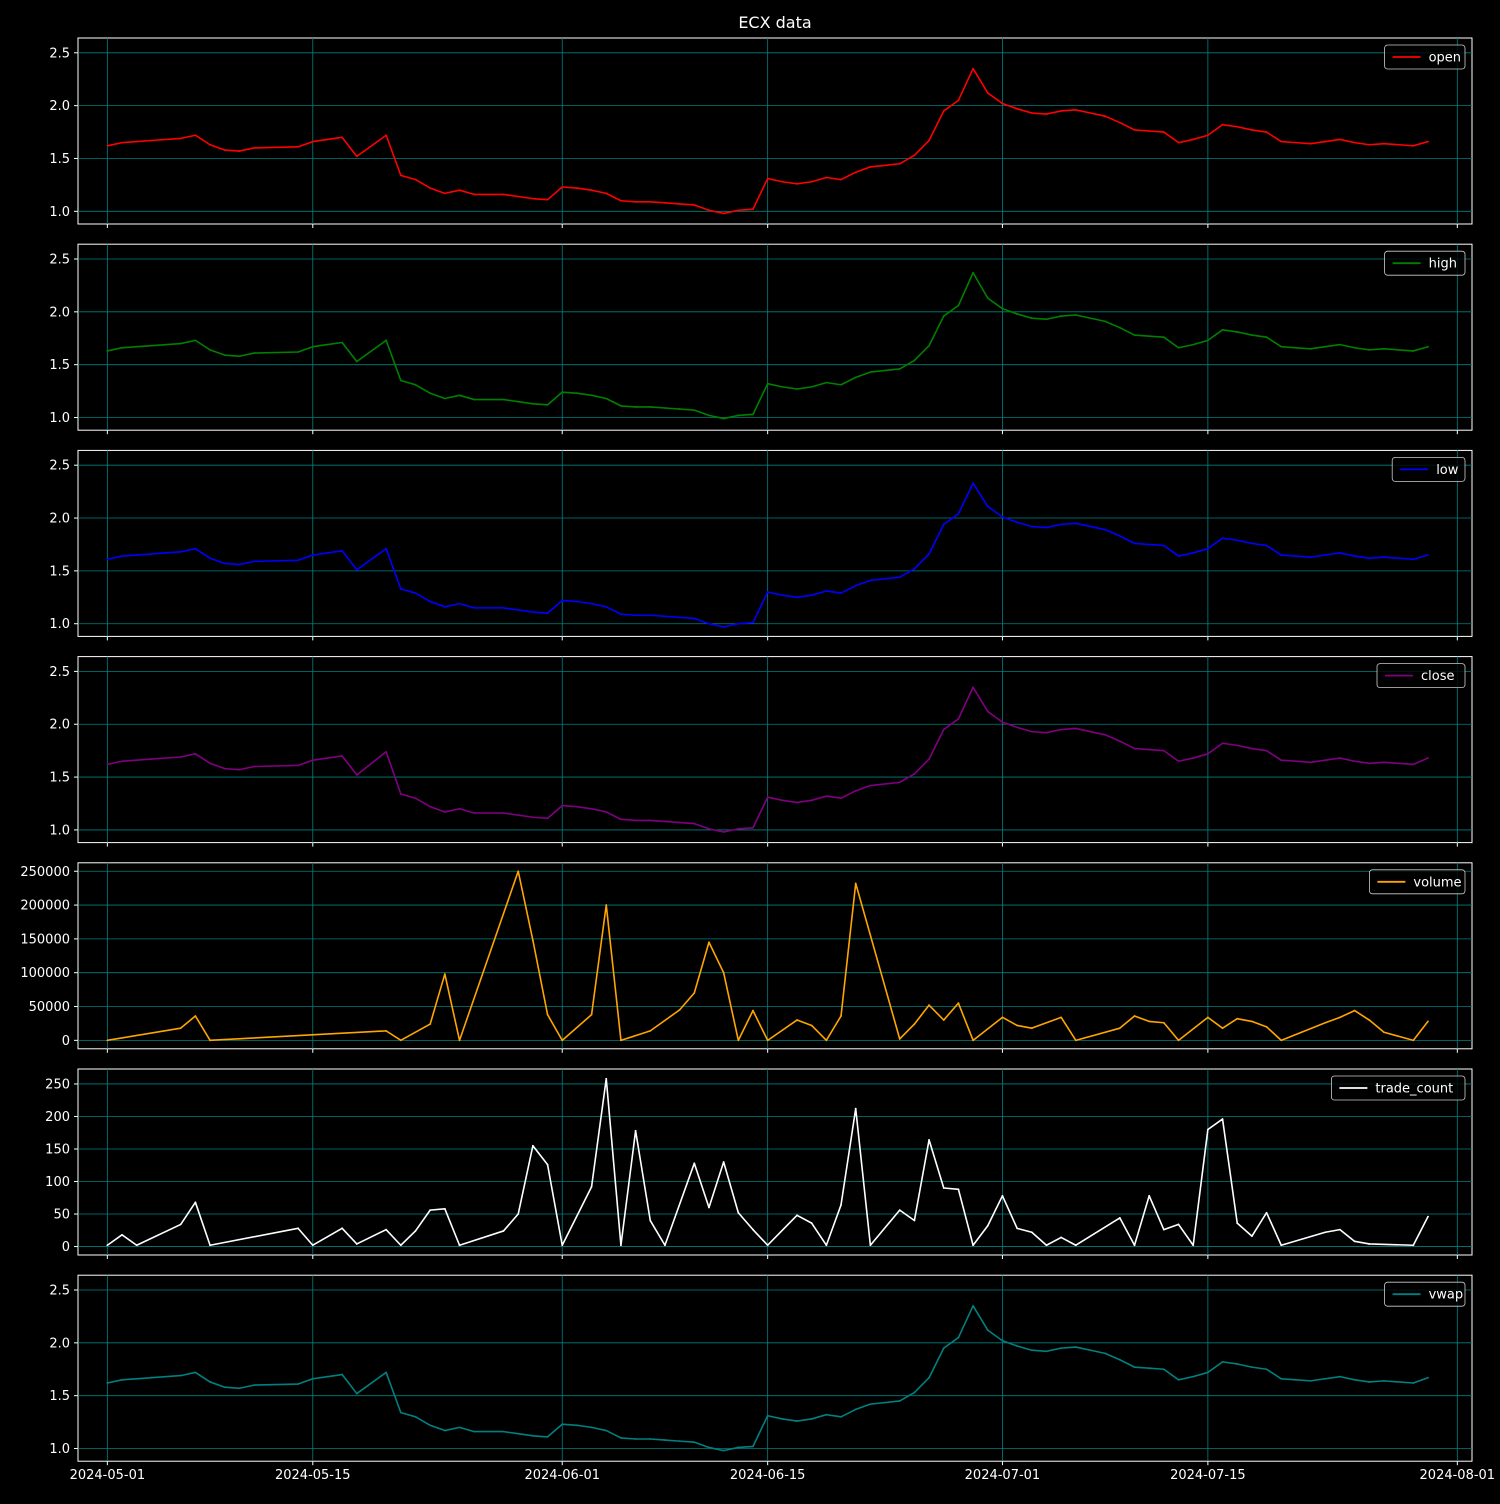 The width and height of the screenshot is (1500, 1504). I want to click on y-tick-label: 50, so click(61, 1215).